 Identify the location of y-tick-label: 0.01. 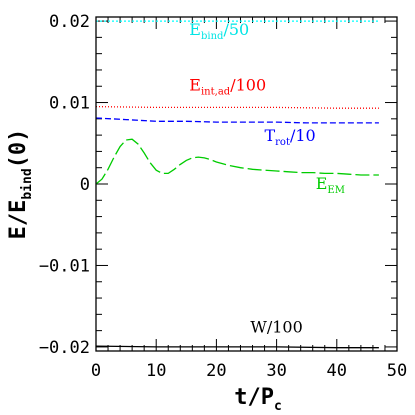
(69, 104).